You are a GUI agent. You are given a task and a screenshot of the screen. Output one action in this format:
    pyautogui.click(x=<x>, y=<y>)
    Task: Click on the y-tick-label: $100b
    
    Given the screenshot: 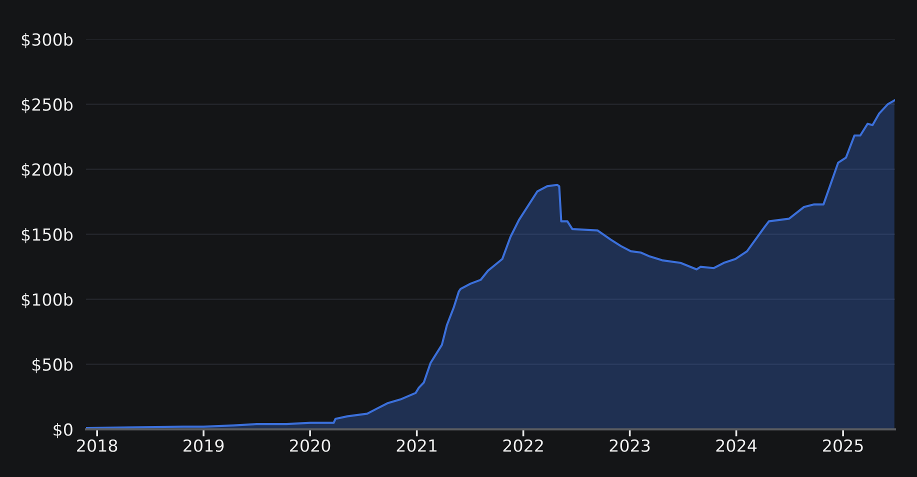 What is the action you would take?
    pyautogui.click(x=47, y=300)
    